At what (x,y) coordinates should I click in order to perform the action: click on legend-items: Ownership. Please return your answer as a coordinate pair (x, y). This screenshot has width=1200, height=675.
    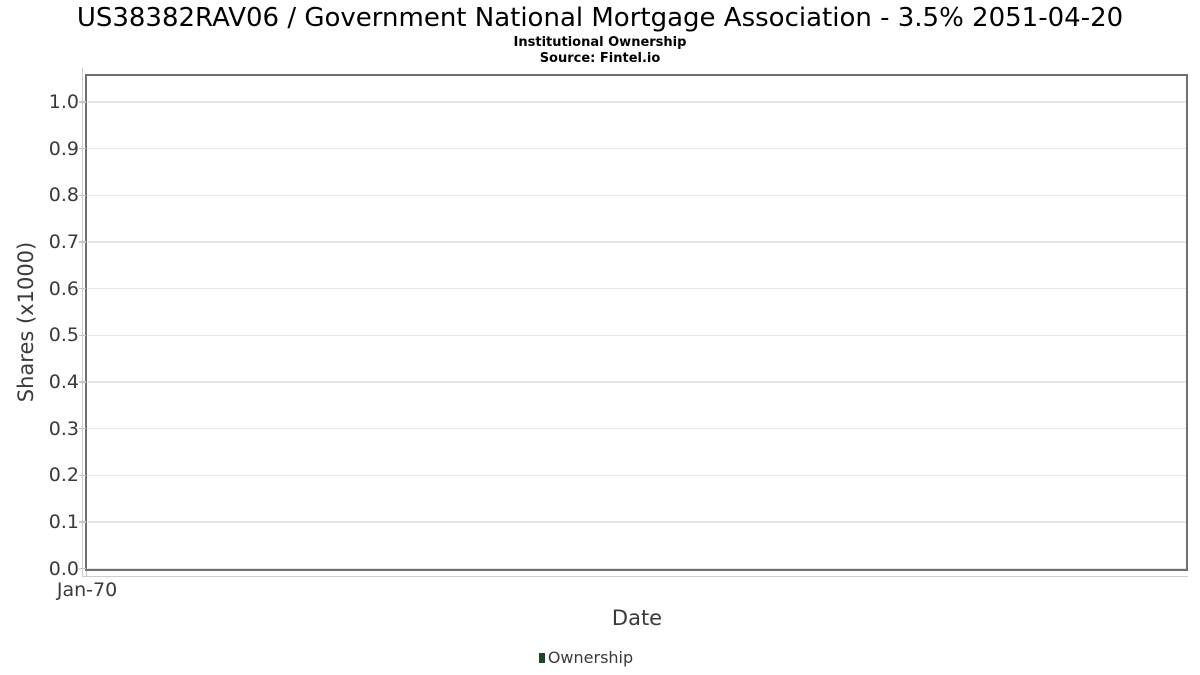
    Looking at the image, I should click on (586, 658).